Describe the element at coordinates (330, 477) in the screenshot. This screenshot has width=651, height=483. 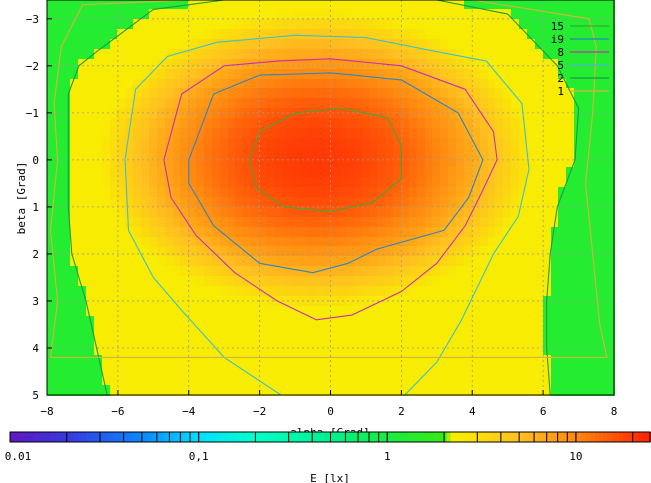
I see `colorbar-label: E [lx]` at that location.